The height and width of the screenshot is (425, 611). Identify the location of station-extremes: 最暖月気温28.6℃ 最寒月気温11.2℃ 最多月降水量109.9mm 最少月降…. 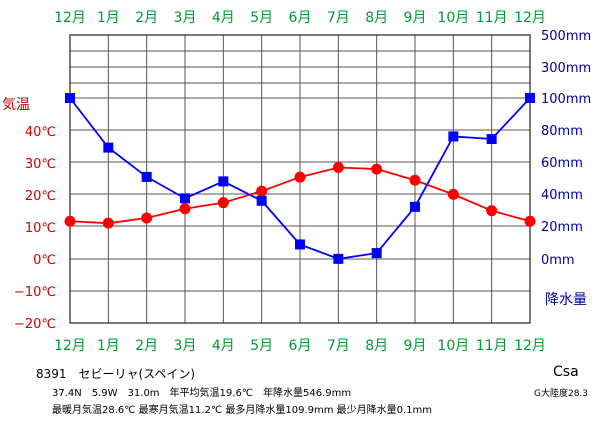
(242, 410).